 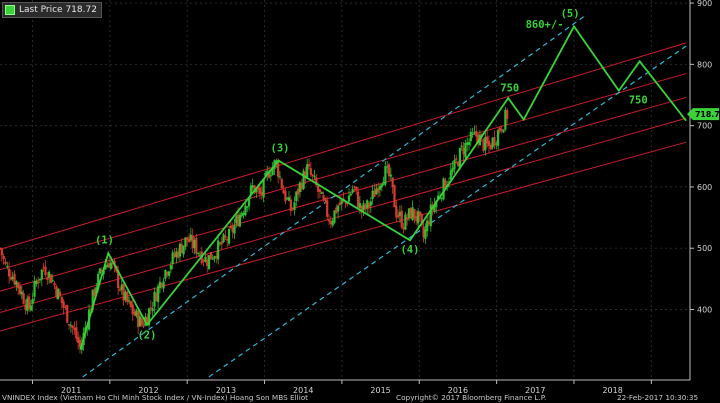 I want to click on x-tick-label: 2016, so click(x=458, y=390).